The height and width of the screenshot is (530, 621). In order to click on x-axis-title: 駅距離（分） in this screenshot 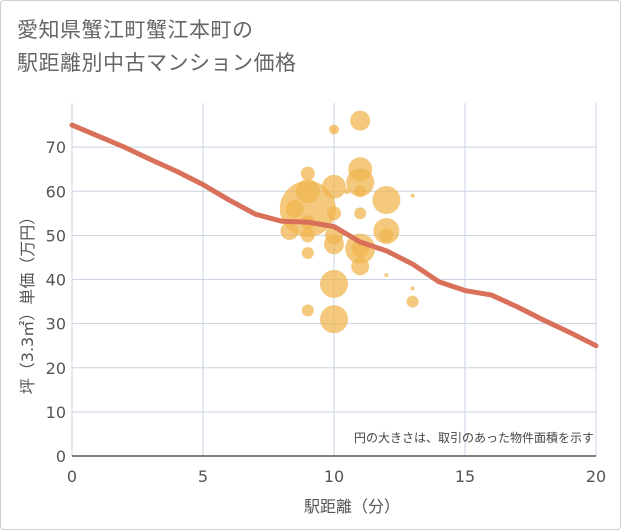, I will do `click(352, 506)`.